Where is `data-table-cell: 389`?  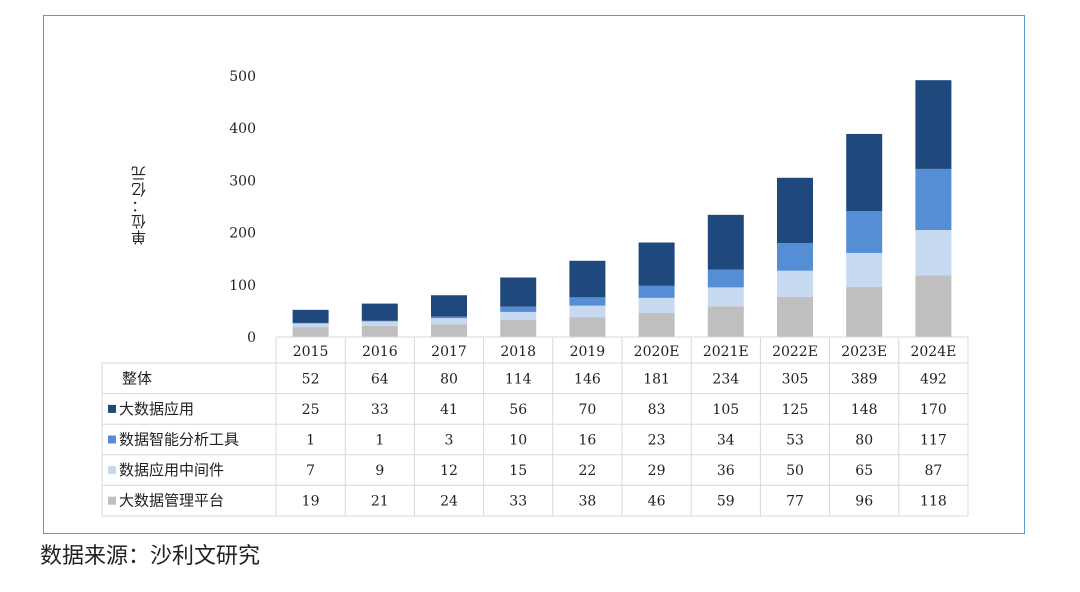 data-table-cell: 389 is located at coordinates (864, 379).